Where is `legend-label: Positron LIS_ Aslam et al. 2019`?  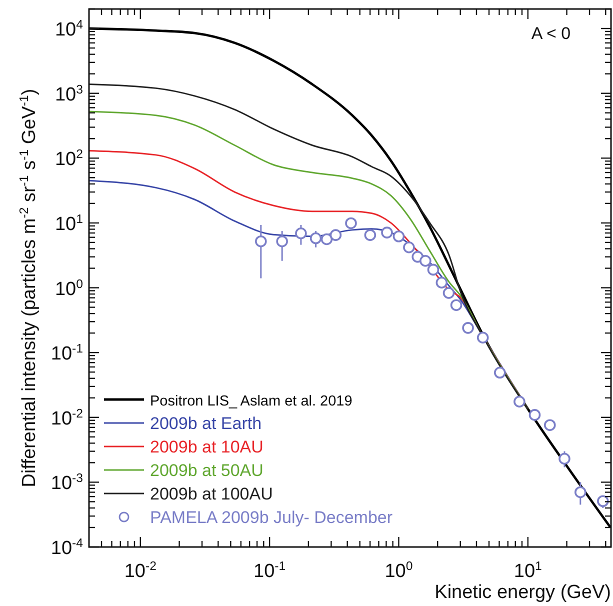 legend-label: Positron LIS_ Aslam et al. 2019 is located at coordinates (251, 402).